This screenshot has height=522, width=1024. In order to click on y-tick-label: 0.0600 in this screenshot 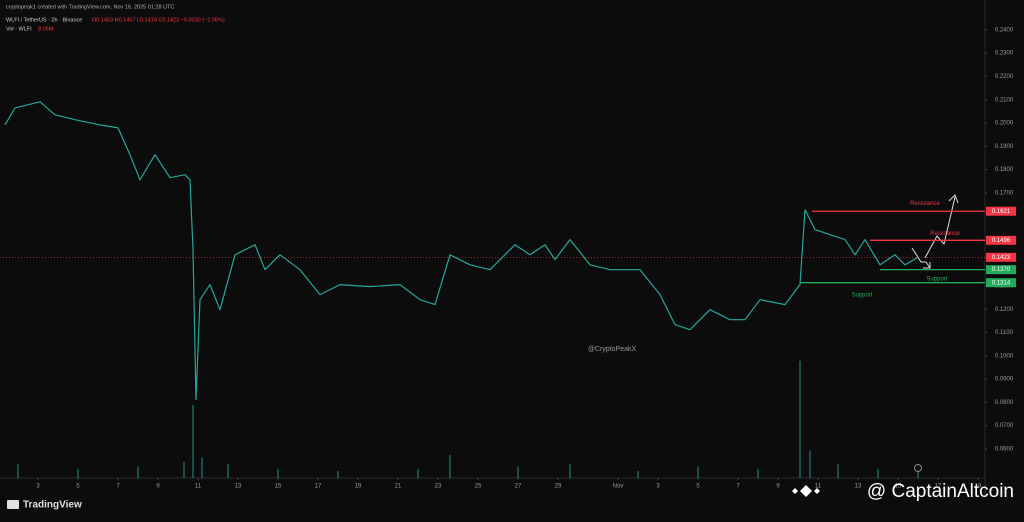, I will do `click(1004, 449)`.